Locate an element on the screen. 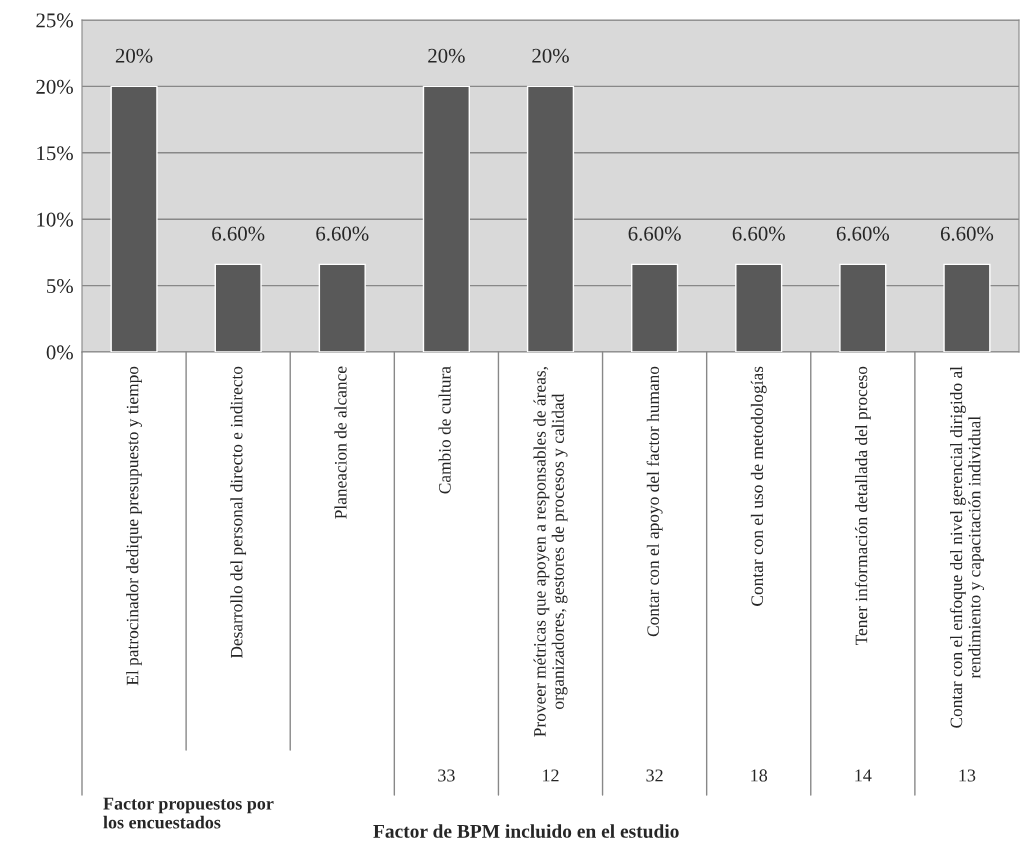 The width and height of the screenshot is (1021, 850). x-tick-label: El patrocinador dedique presupuesto y tiempo is located at coordinates (134, 526).